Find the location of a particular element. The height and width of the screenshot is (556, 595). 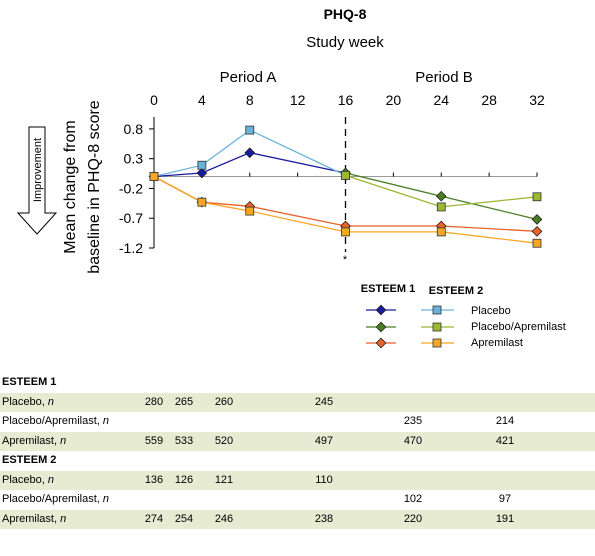

table-cell: 533 is located at coordinates (184, 440).